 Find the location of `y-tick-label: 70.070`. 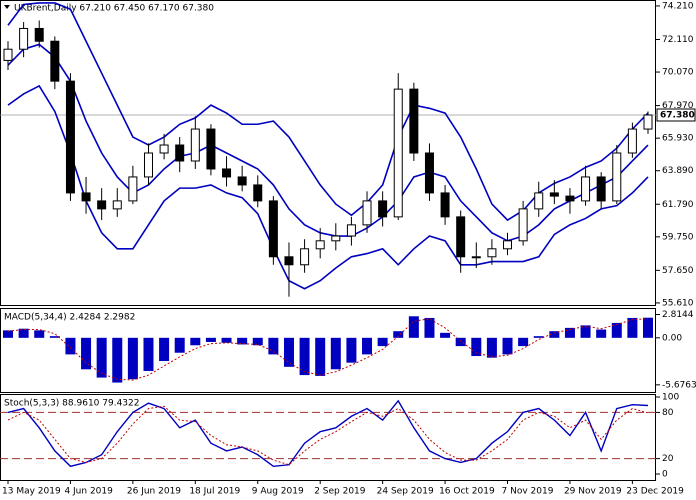

y-tick-label: 70.070 is located at coordinates (678, 73).